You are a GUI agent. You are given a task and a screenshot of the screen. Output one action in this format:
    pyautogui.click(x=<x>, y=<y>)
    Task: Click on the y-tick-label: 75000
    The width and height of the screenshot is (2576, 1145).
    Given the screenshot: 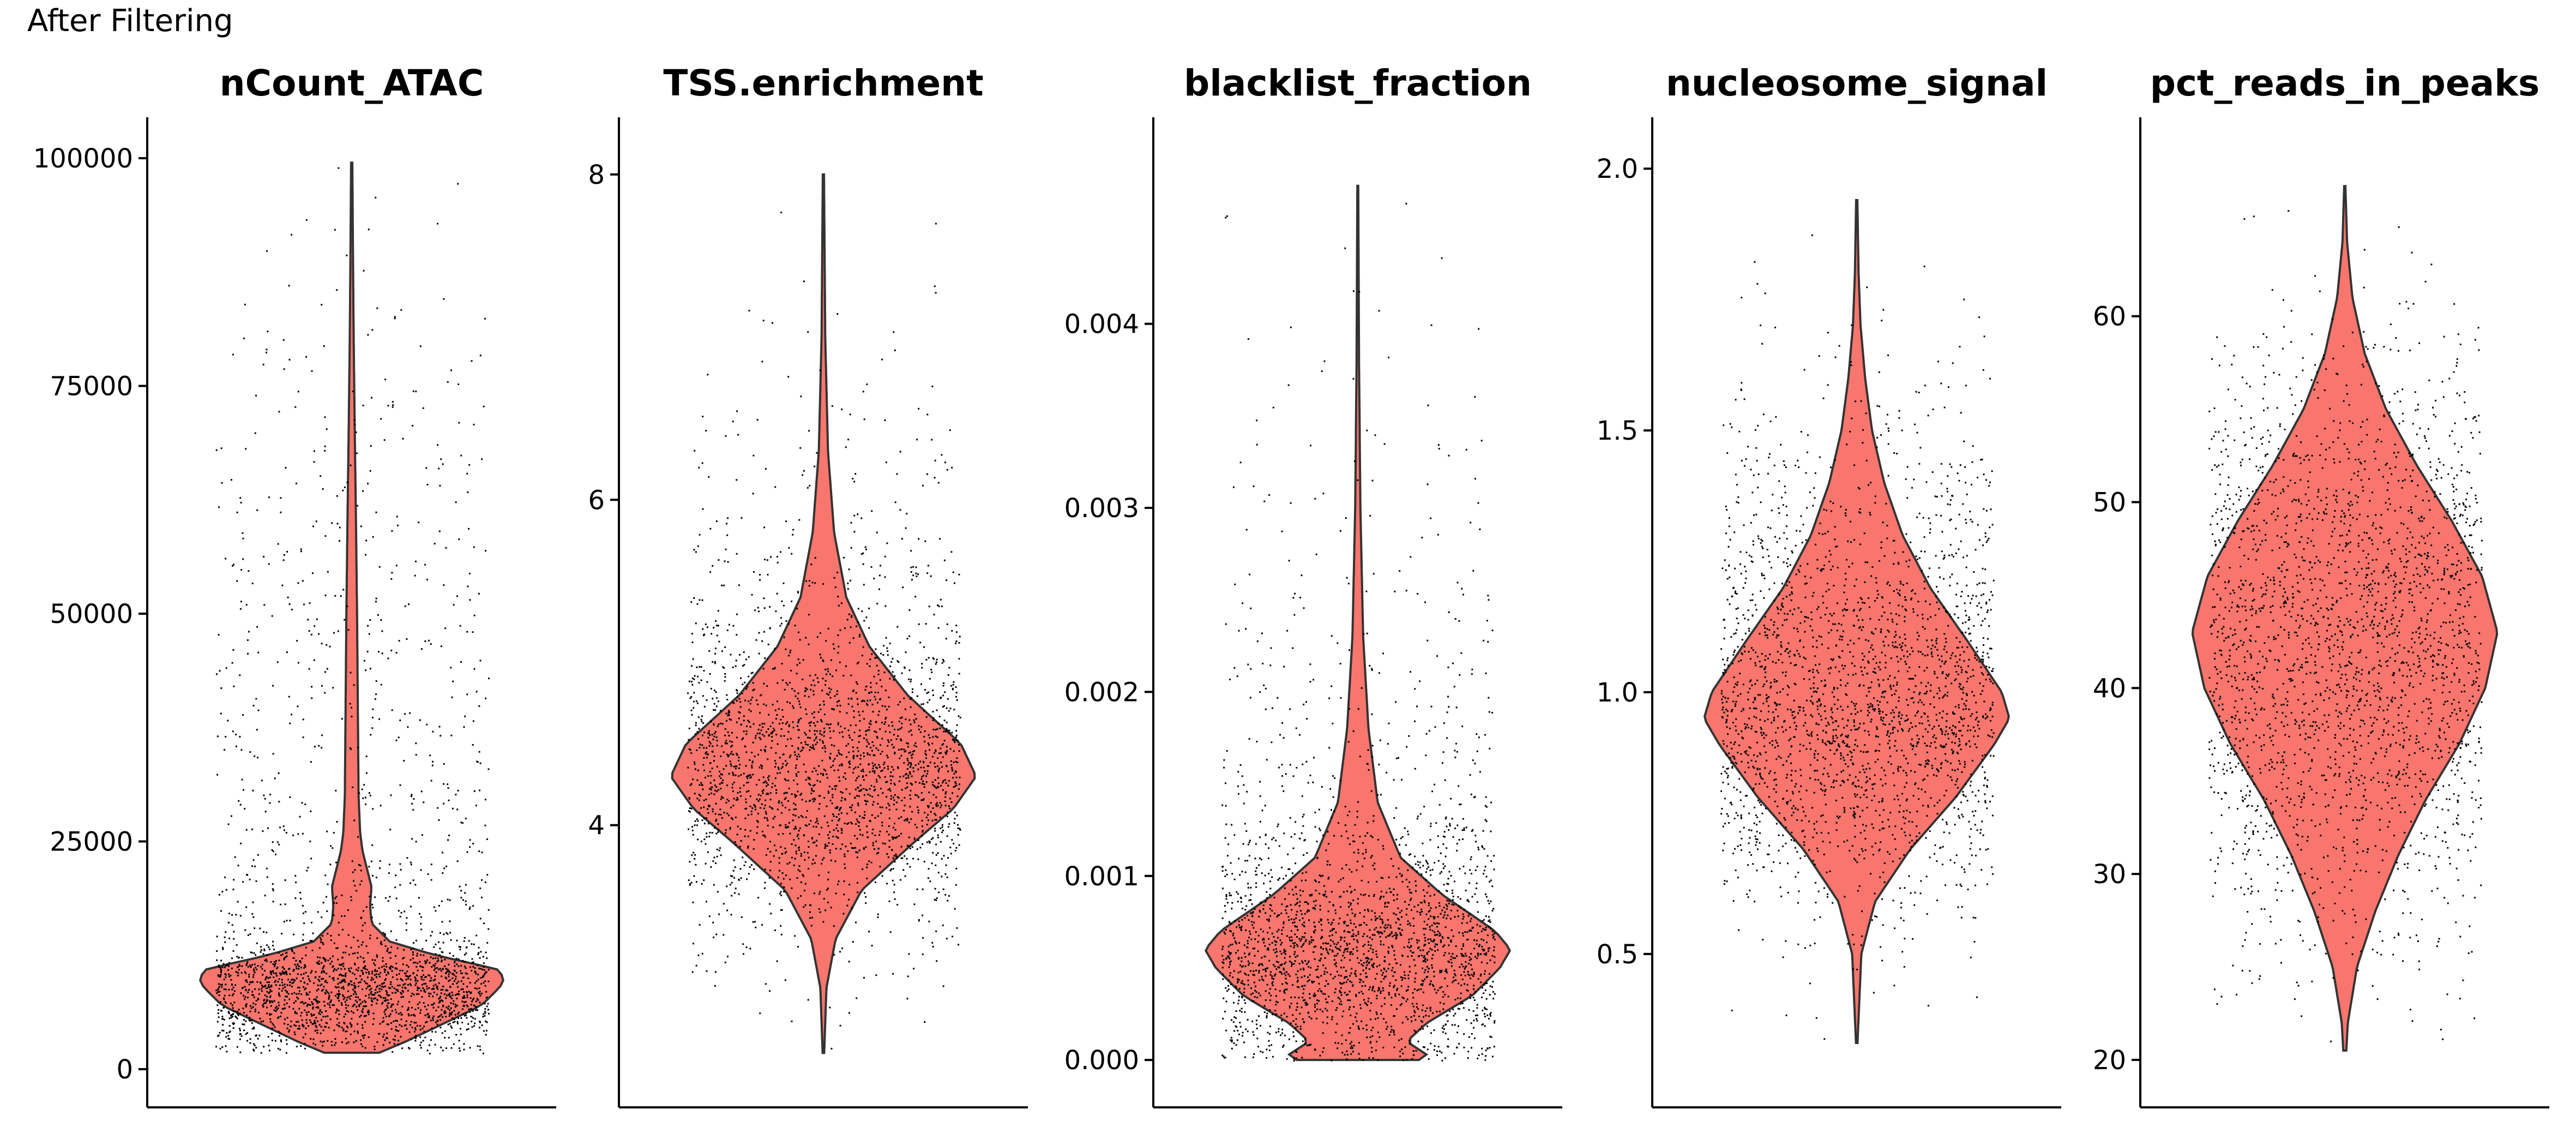 What is the action you would take?
    pyautogui.click(x=91, y=386)
    